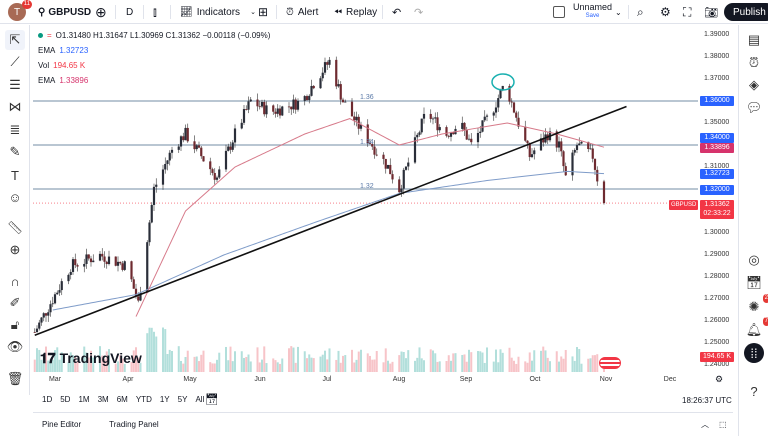  What do you see at coordinates (15, 379) in the screenshot?
I see `delete-tool: 🗑︎` at bounding box center [15, 379].